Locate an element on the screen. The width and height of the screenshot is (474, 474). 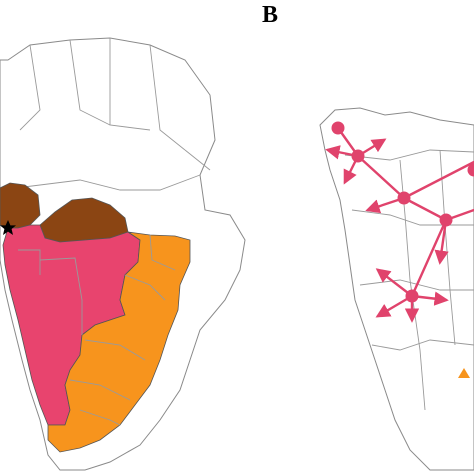
route-n5-west-up is located at coordinates (394, 283).